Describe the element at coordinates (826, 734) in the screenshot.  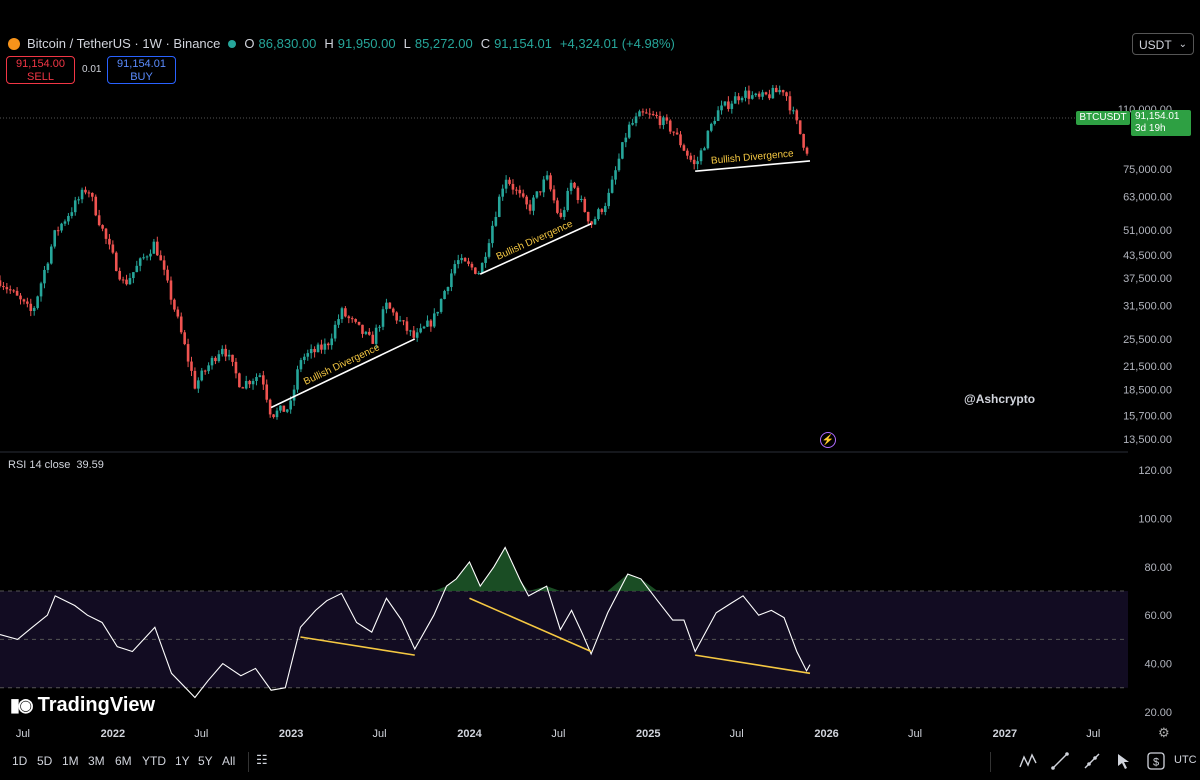
I see `time-tick-label: 2026` at that location.